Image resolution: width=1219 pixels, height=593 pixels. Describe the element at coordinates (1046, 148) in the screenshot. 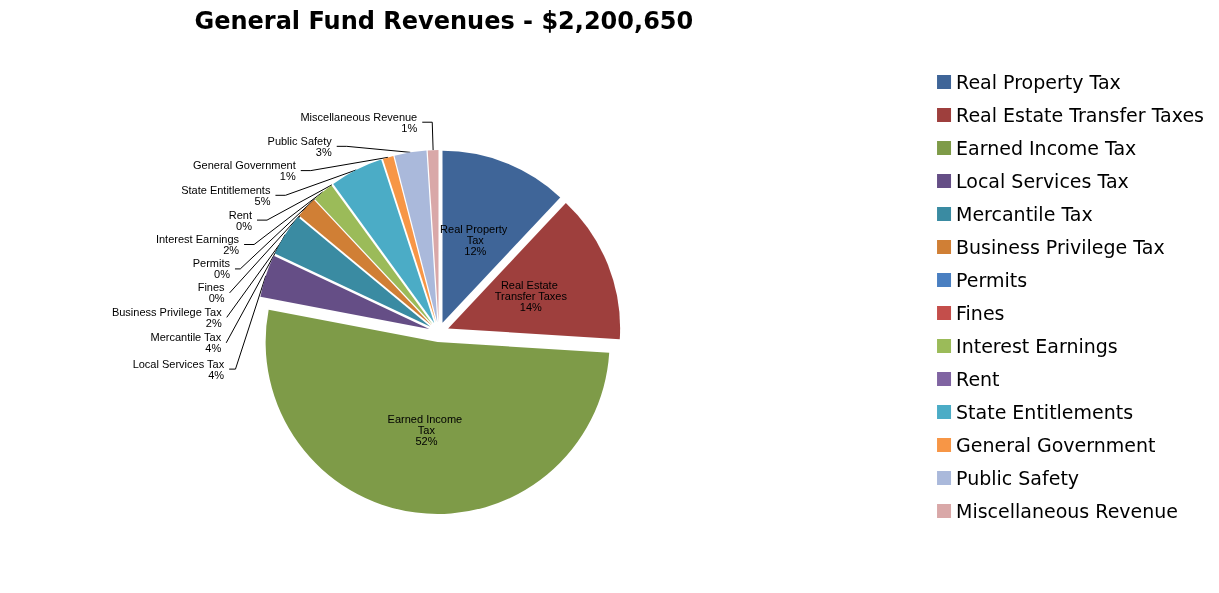

I see `legend-label: Earned Income Tax` at that location.